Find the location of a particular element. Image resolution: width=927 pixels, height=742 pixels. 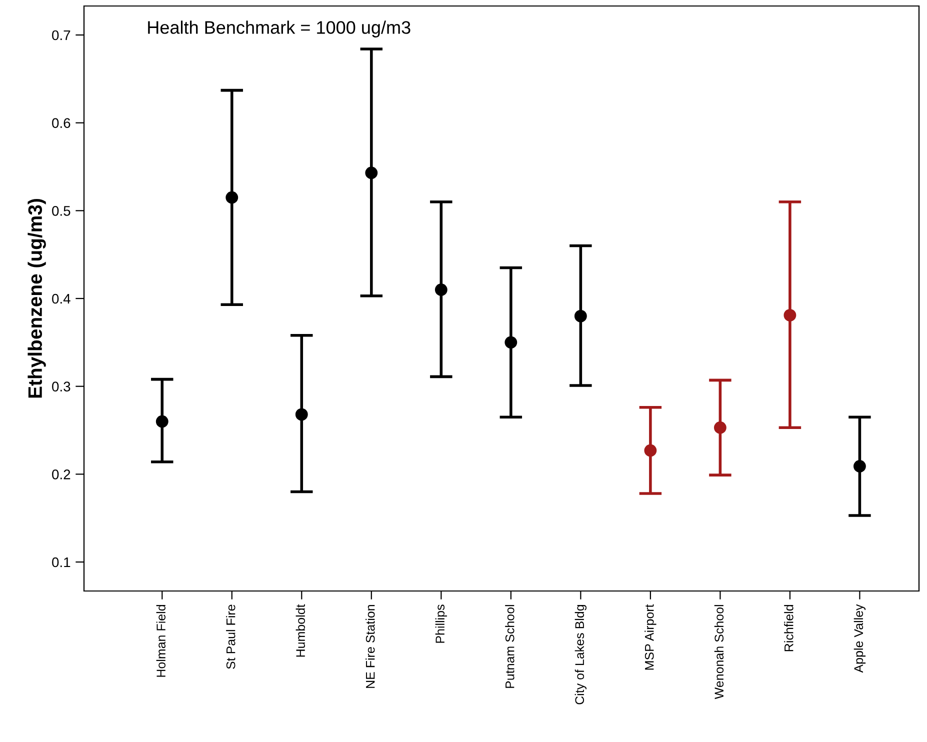

x-tick-label: Richfield is located at coordinates (789, 628).